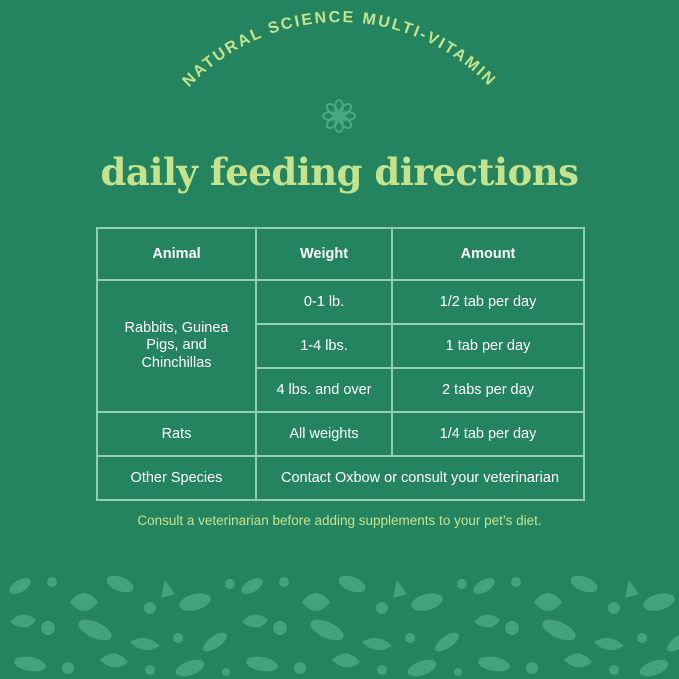 Image resolution: width=679 pixels, height=679 pixels. I want to click on animal-other: Other Species, so click(176, 478).